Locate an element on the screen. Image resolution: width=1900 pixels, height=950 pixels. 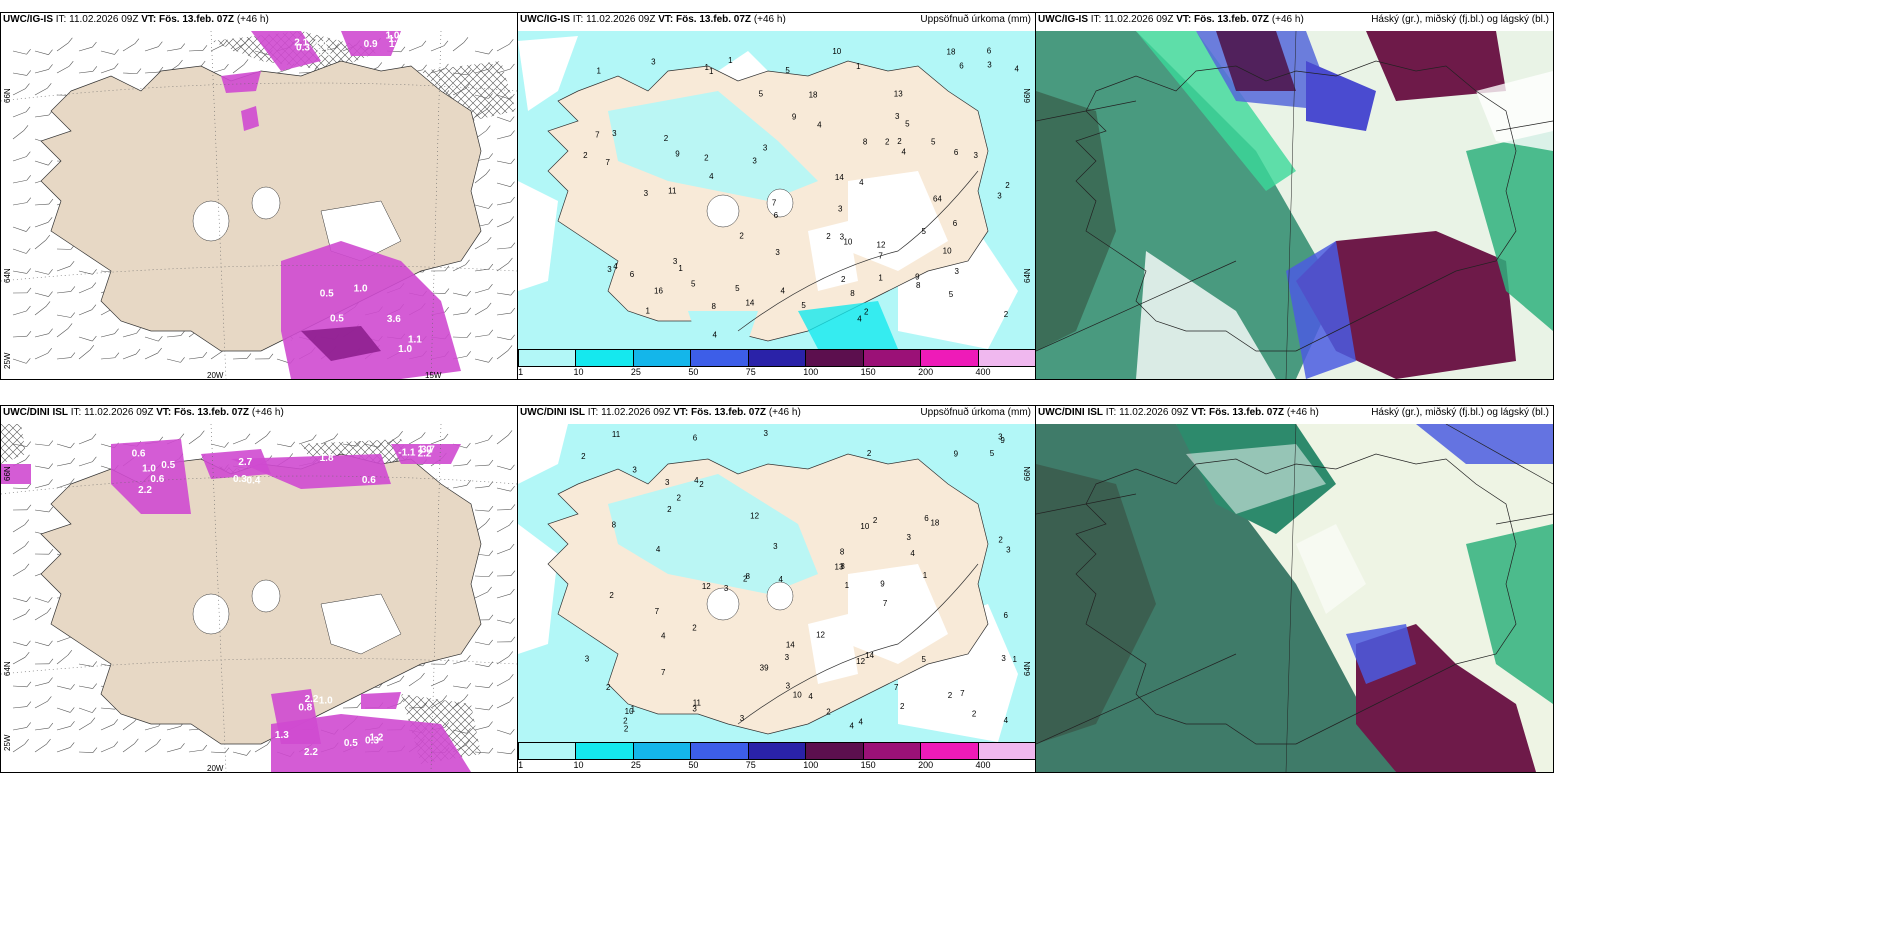
model-name: UWC/DINI ISL is located at coordinates (35, 412).